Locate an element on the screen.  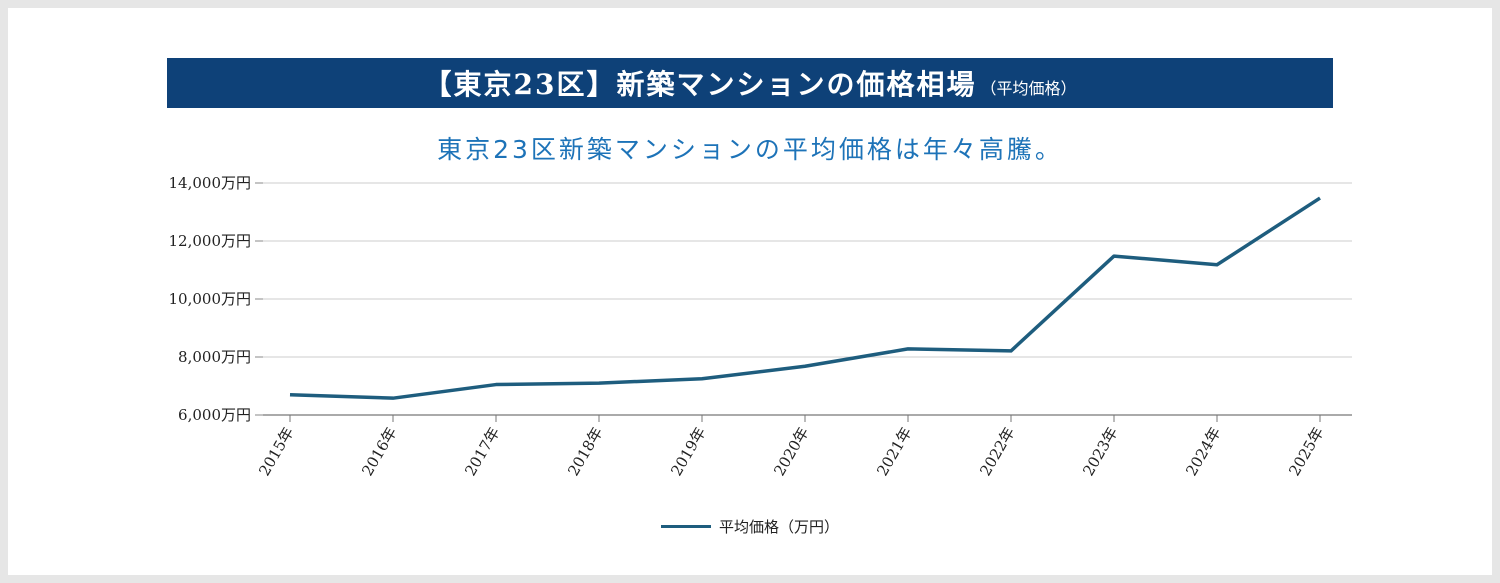
y-tick-labels: 6,000万円 8,000万円 10,000万円 12,000万円 14,000万円 is located at coordinates (216, 299).